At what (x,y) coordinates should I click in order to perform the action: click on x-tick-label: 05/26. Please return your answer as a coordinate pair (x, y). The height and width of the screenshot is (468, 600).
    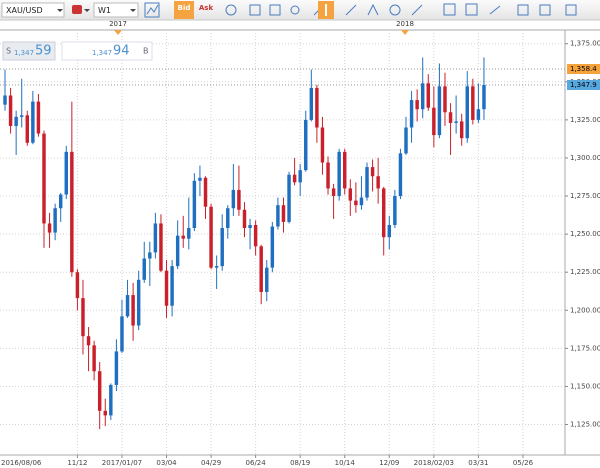
    Looking at the image, I should click on (523, 463).